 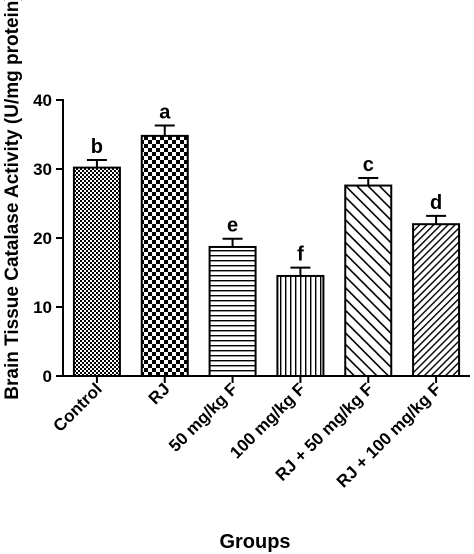 I want to click on x-tick-label: Control, so click(x=78, y=407).